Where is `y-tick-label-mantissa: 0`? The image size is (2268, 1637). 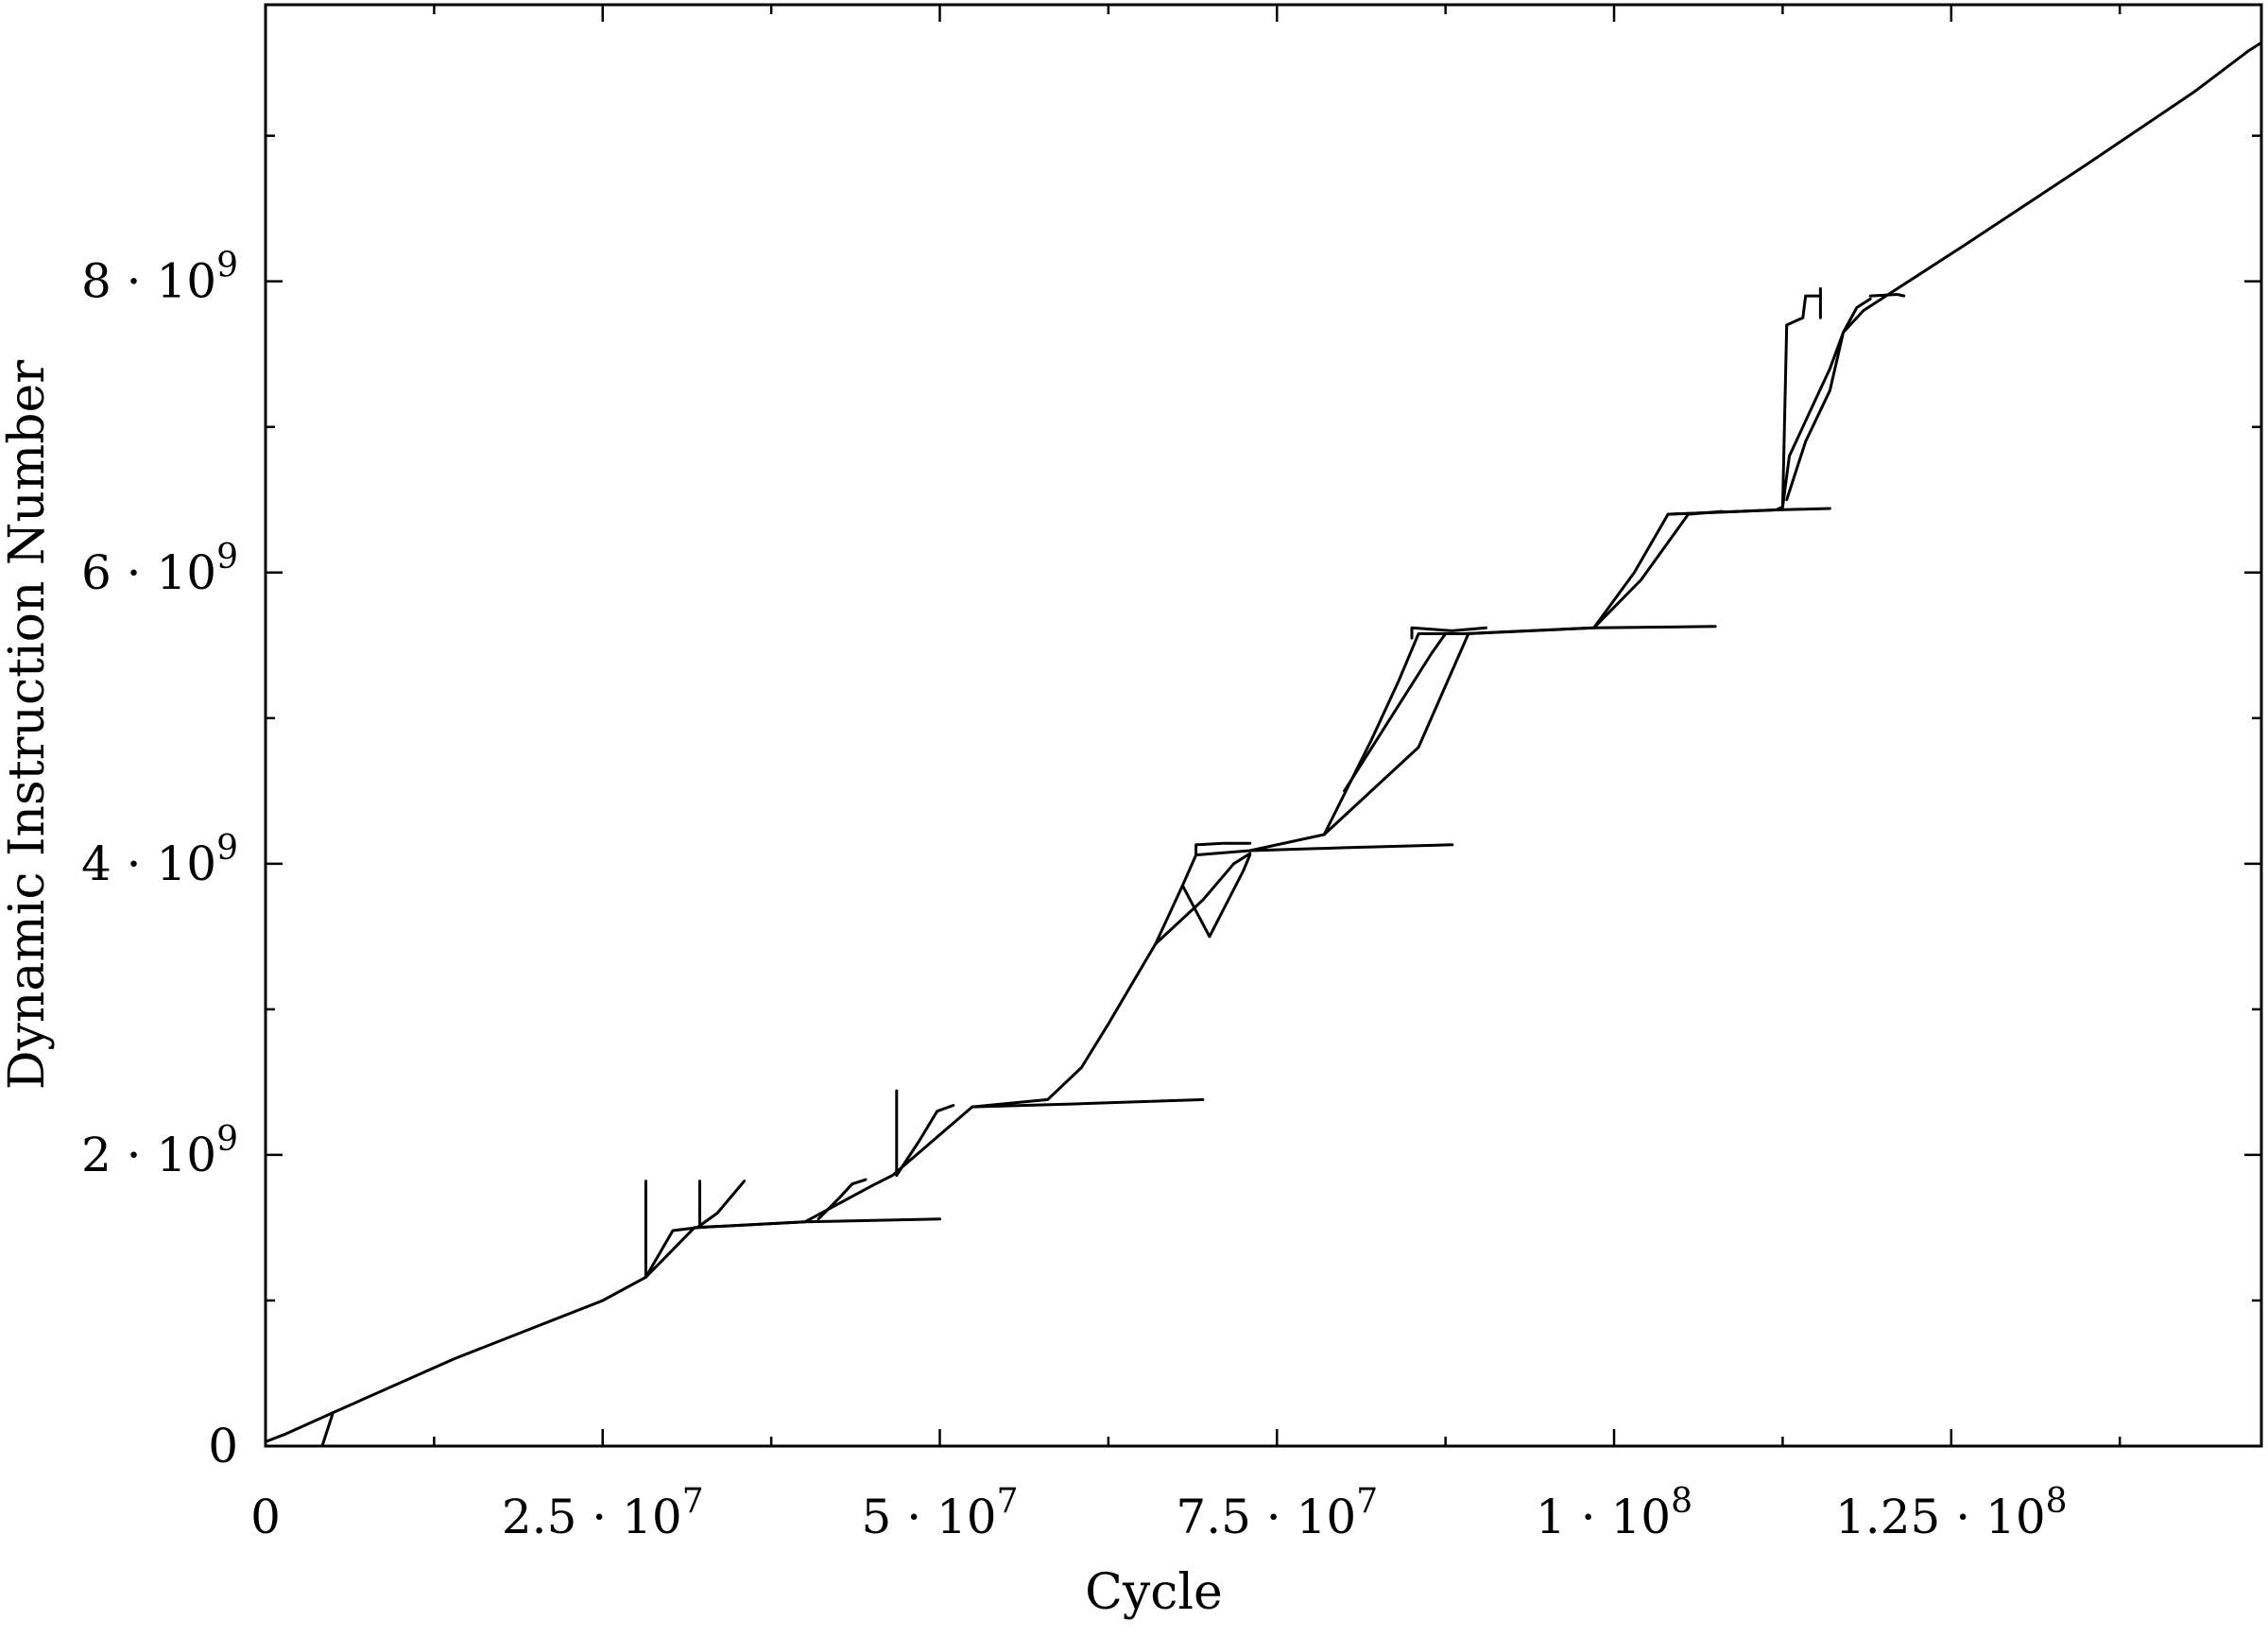
y-tick-label-mantissa: 0 is located at coordinates (223, 1446).